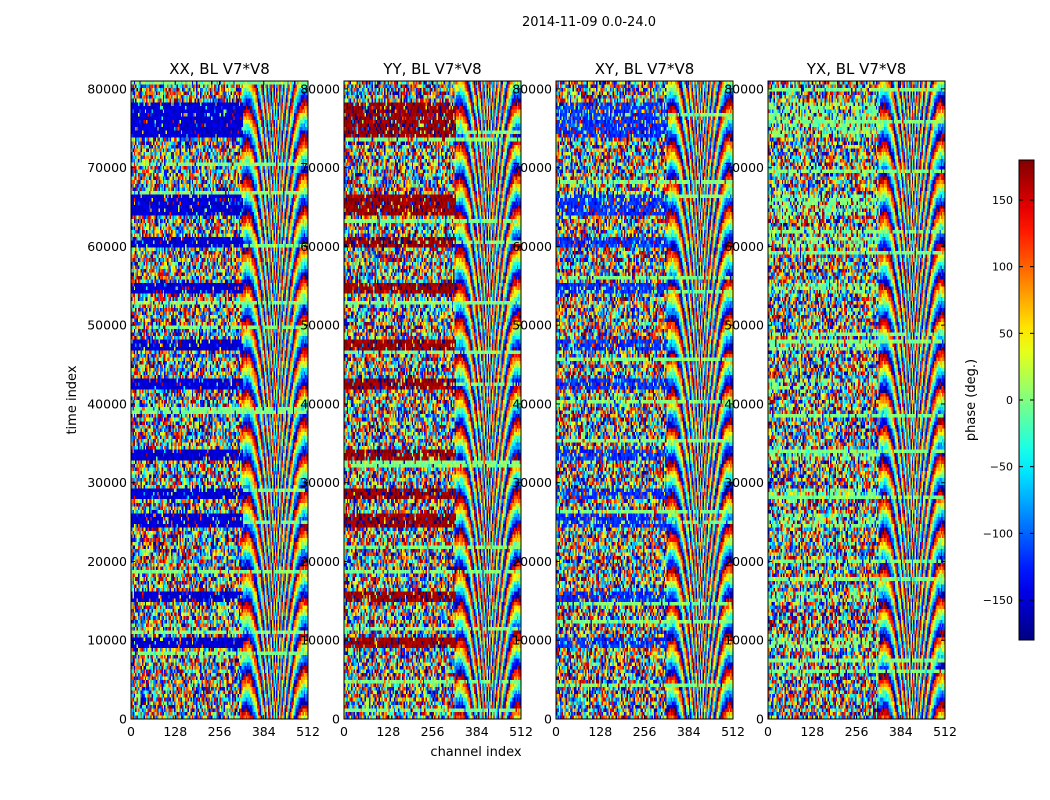  What do you see at coordinates (475, 752) in the screenshot?
I see `x-axis-label: channel index` at bounding box center [475, 752].